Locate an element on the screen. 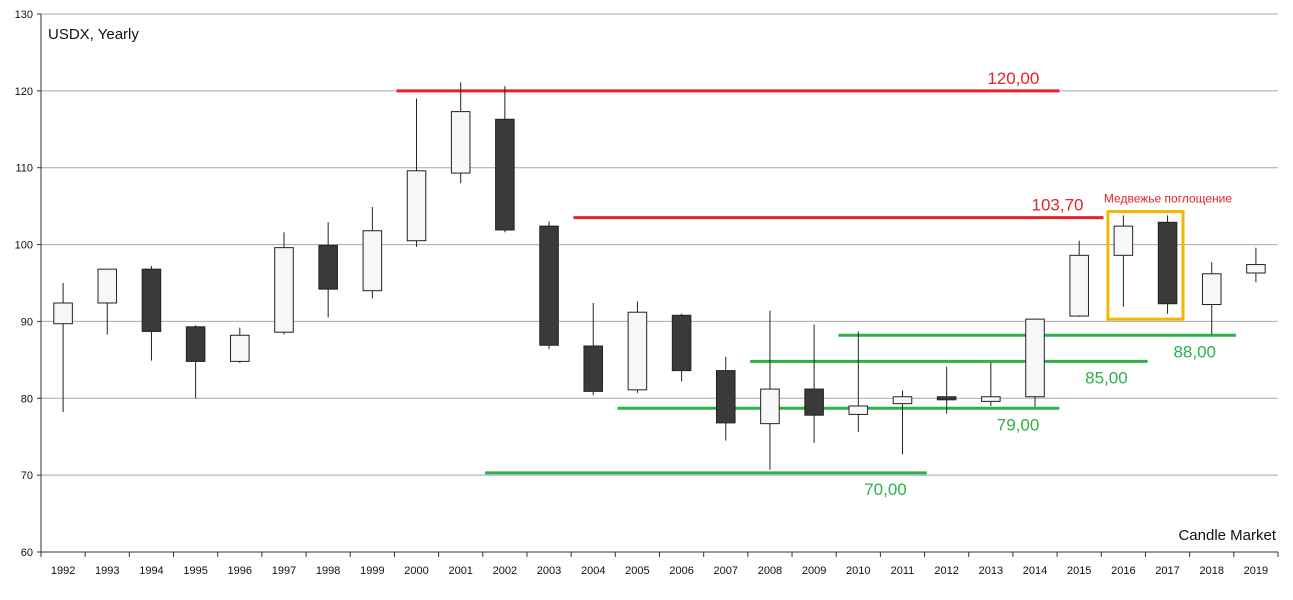 The width and height of the screenshot is (1293, 600). x-tick-label: 2000 is located at coordinates (416, 571).